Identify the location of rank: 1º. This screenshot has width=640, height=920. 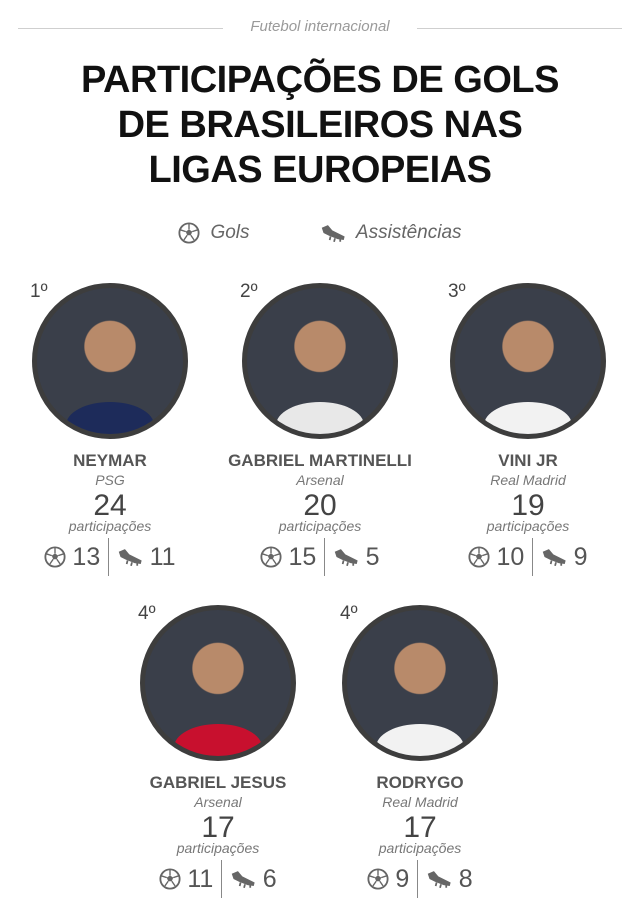
(39, 291).